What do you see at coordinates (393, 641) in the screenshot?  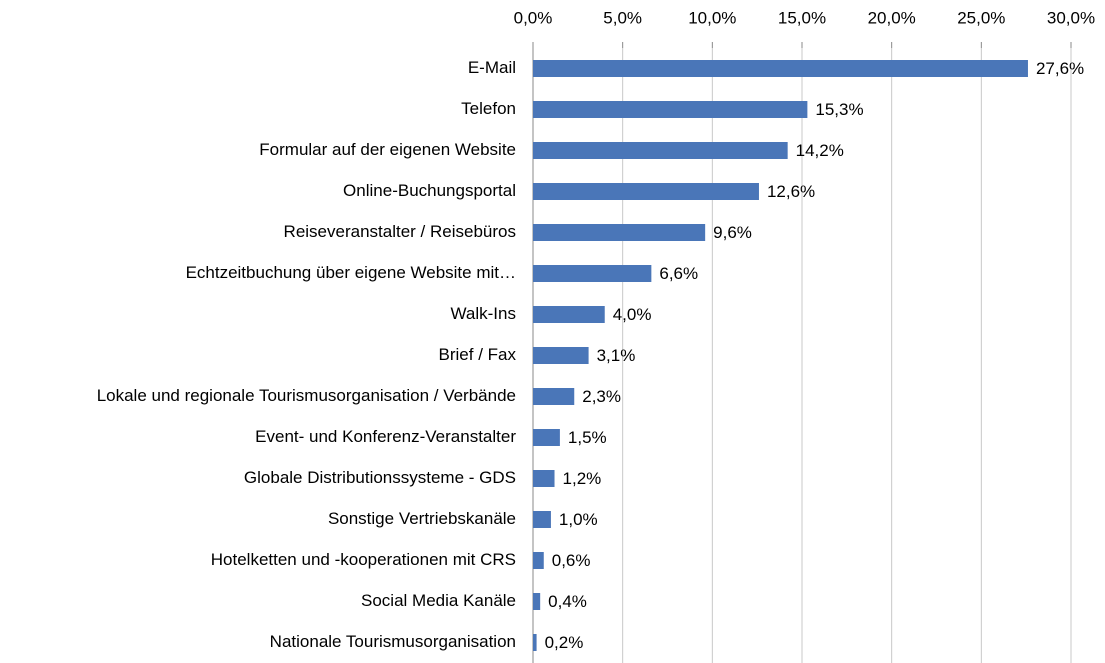 I see `y-tick-label: Nationale Tourismusorganisation` at bounding box center [393, 641].